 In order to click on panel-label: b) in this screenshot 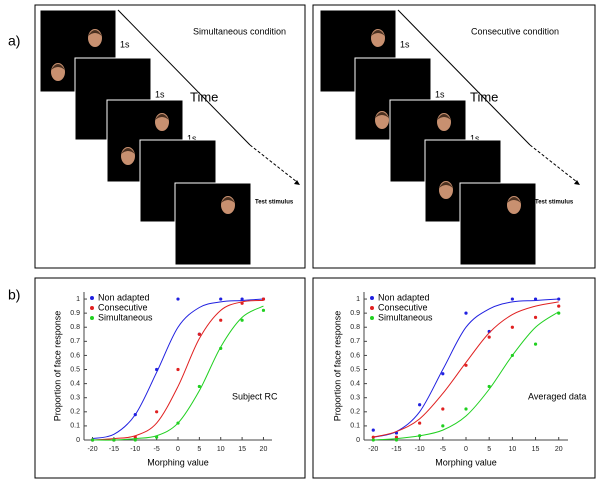, I will do `click(14, 295)`.